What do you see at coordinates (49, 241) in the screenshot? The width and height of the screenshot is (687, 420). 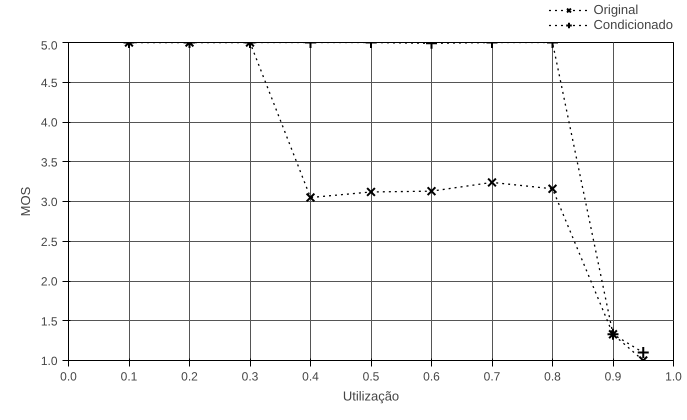 I see `y-tick-label: 2.5` at bounding box center [49, 241].